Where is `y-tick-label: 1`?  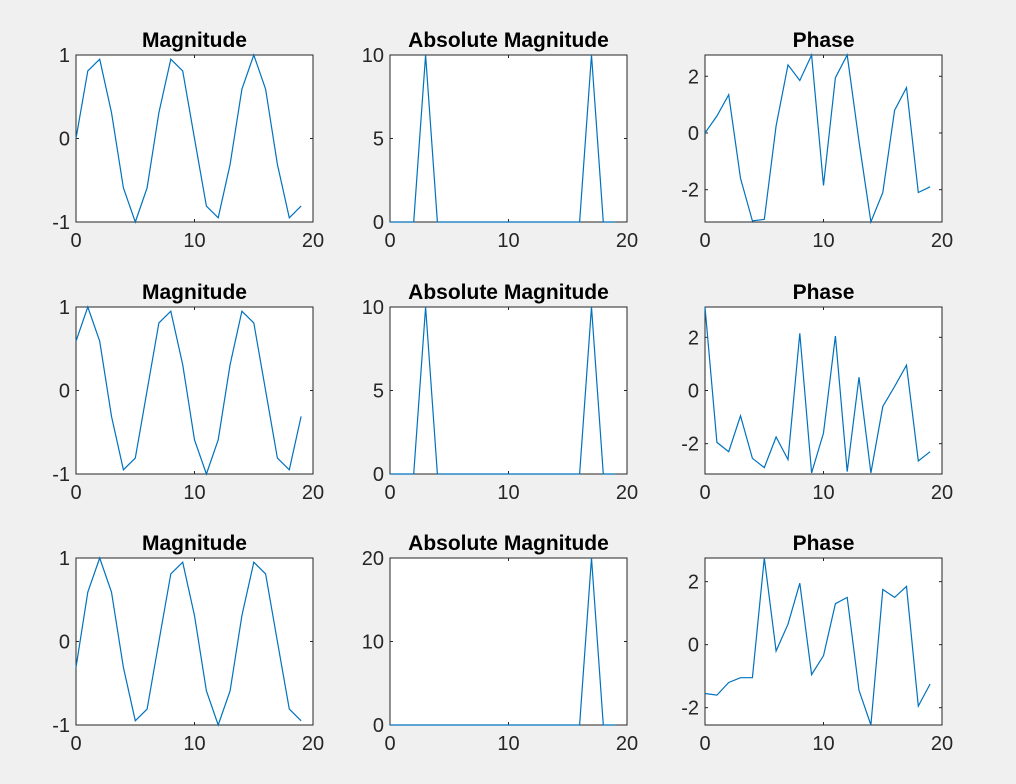
y-tick-label: 1 is located at coordinates (64, 559).